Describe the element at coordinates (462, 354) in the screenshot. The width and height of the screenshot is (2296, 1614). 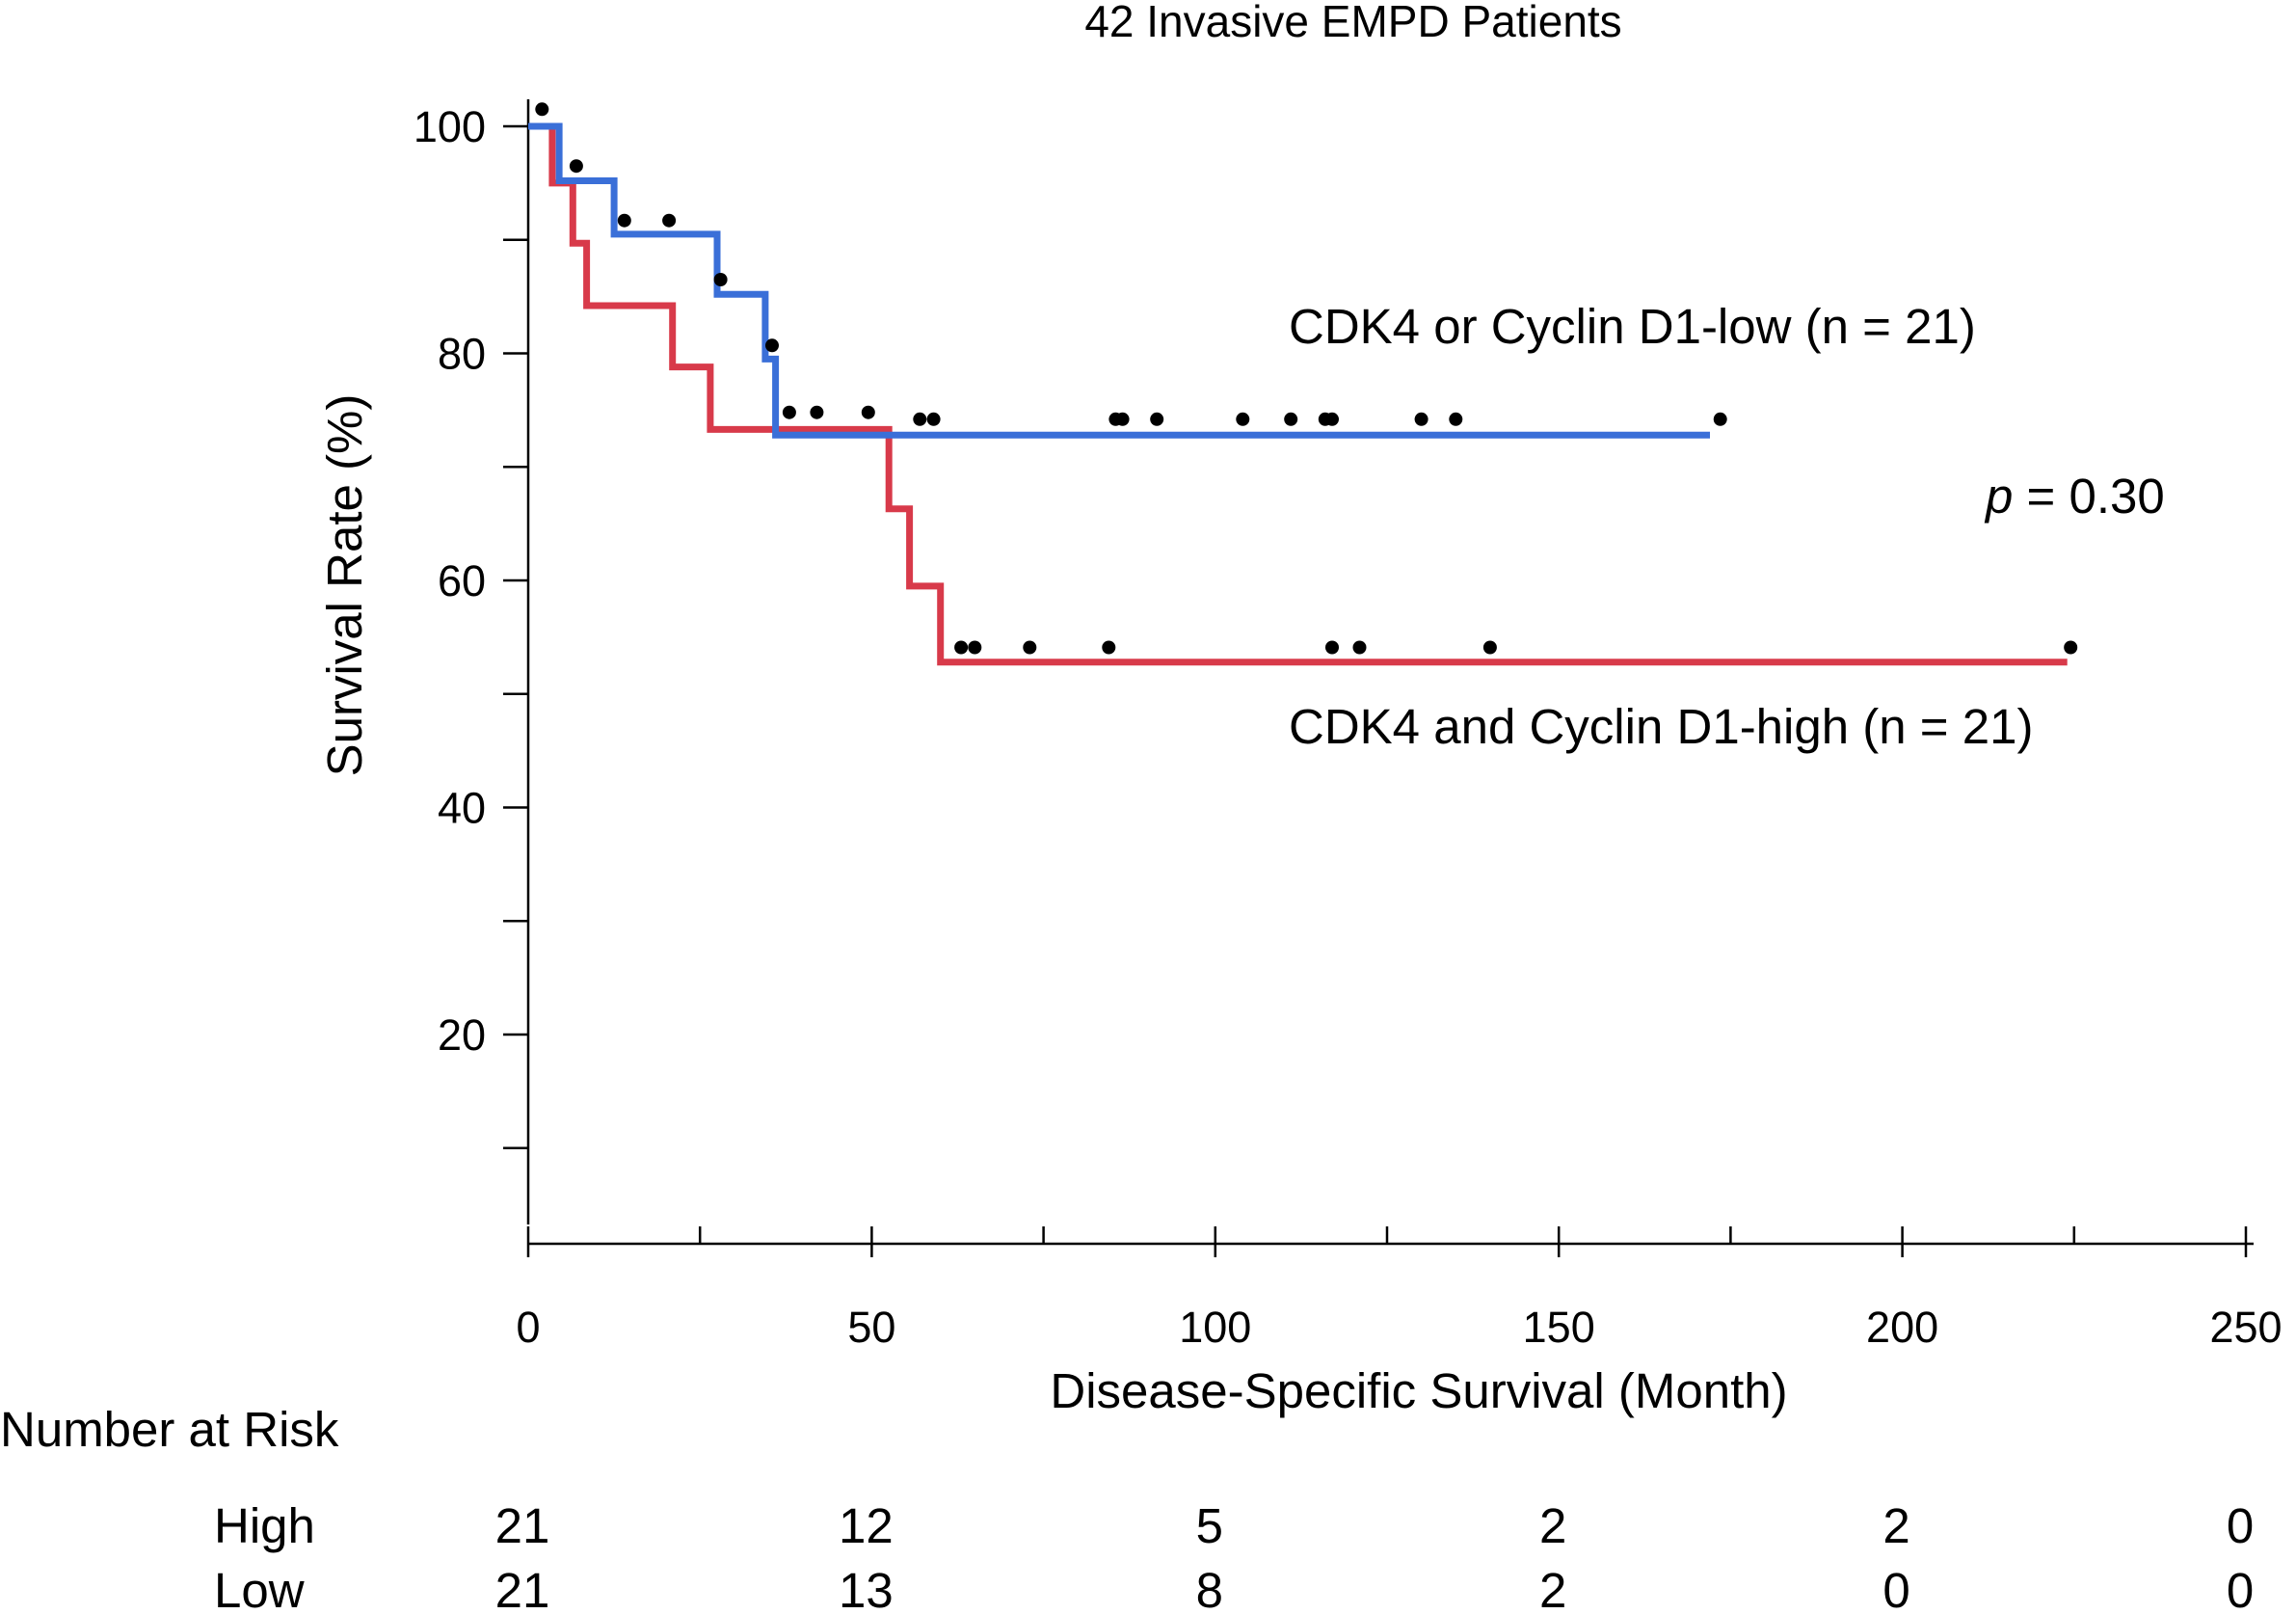
I see `y-tick-label: 80` at that location.